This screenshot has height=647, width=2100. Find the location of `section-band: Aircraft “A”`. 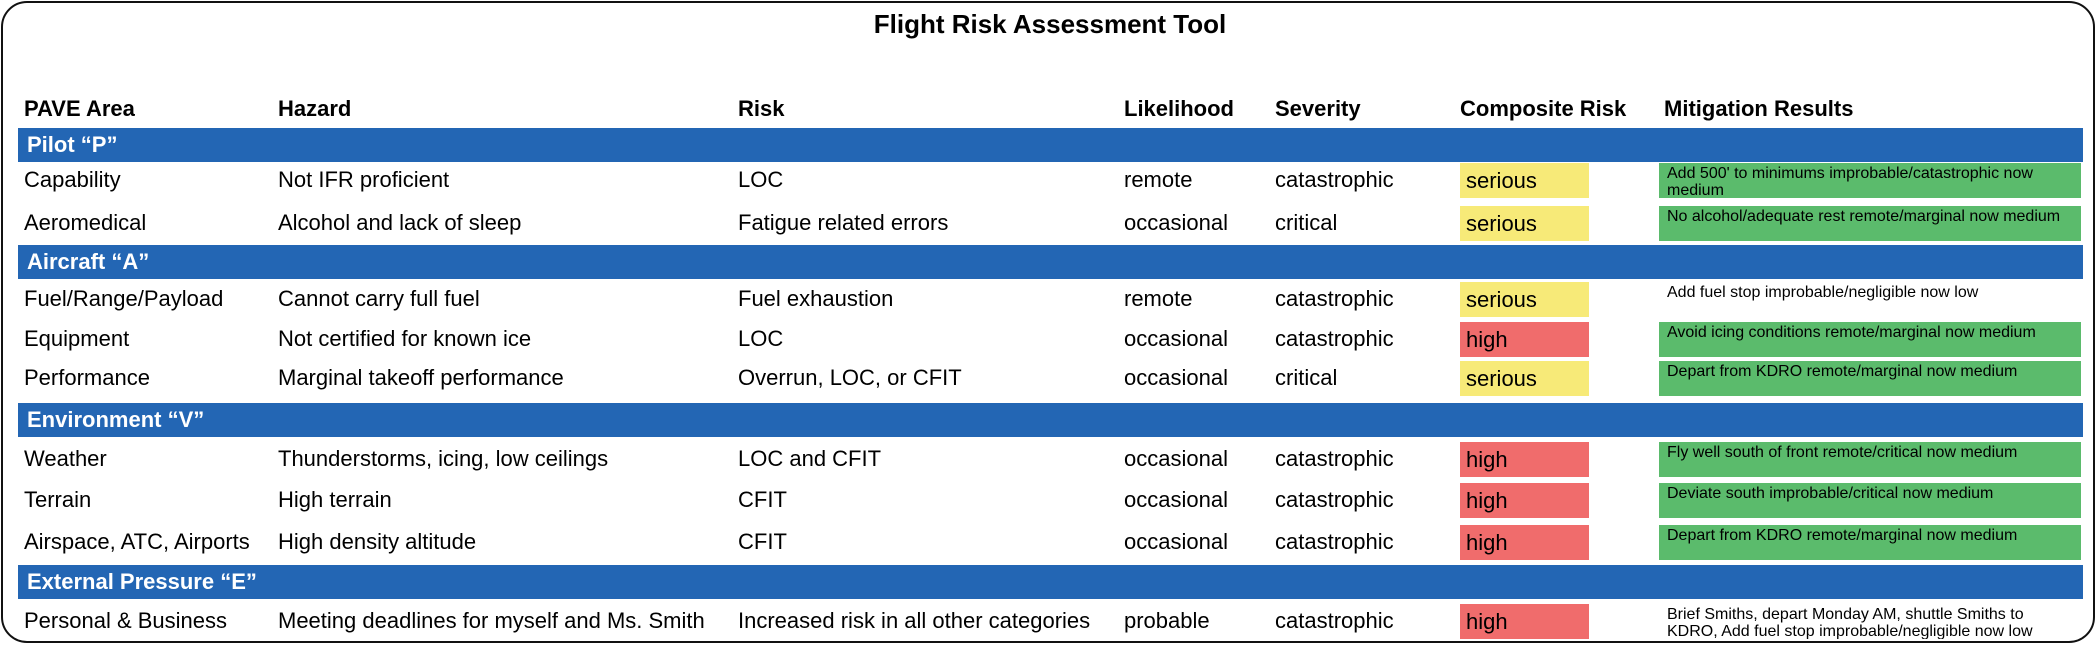

section-band: Aircraft “A” is located at coordinates (1050, 262).